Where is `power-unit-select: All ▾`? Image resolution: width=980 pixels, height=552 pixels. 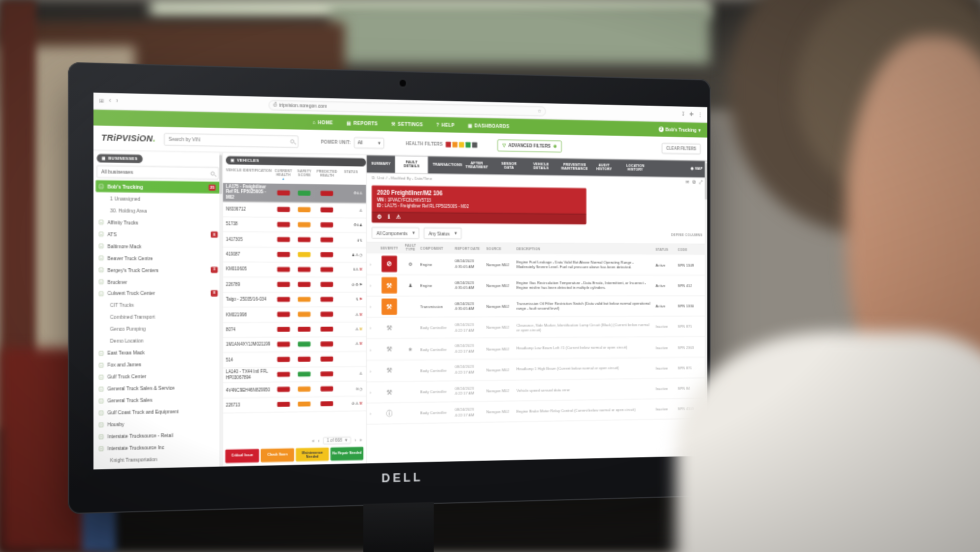
power-unit-select: All ▾ is located at coordinates (369, 143).